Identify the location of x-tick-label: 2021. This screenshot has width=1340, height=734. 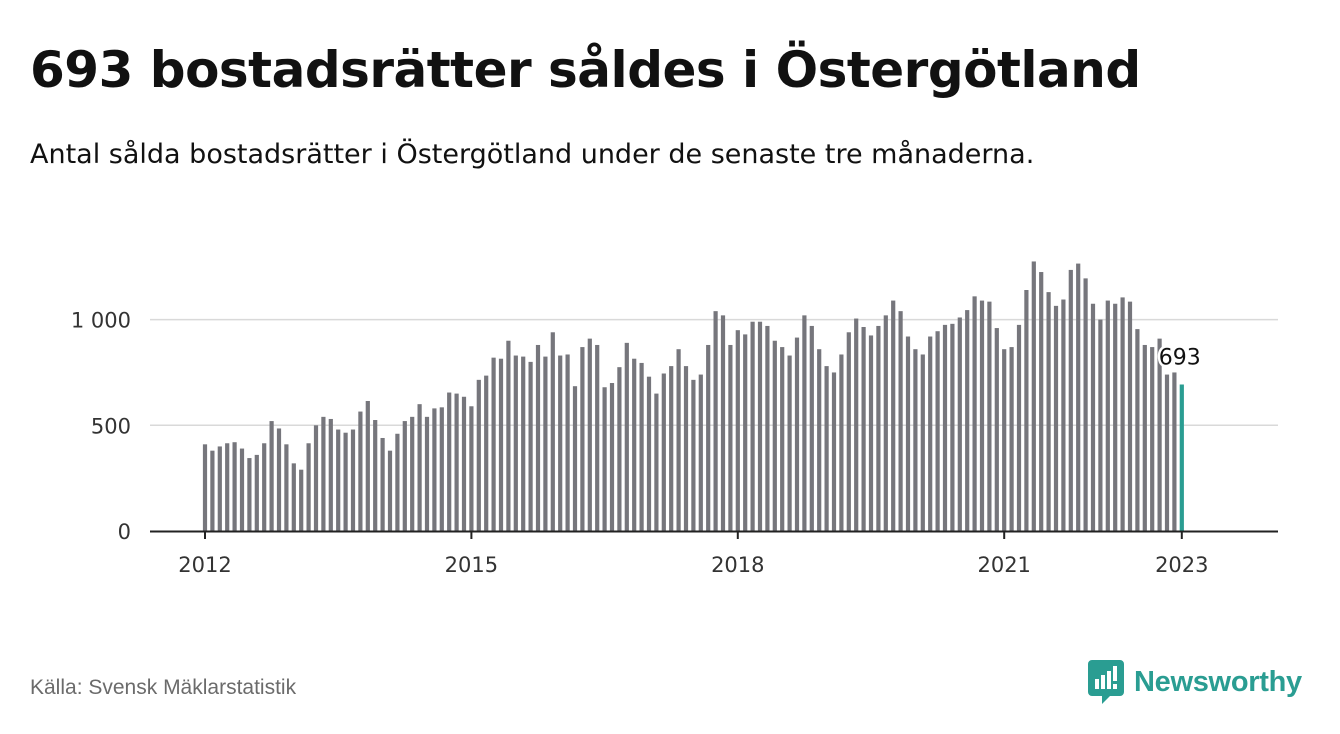
(1003, 565).